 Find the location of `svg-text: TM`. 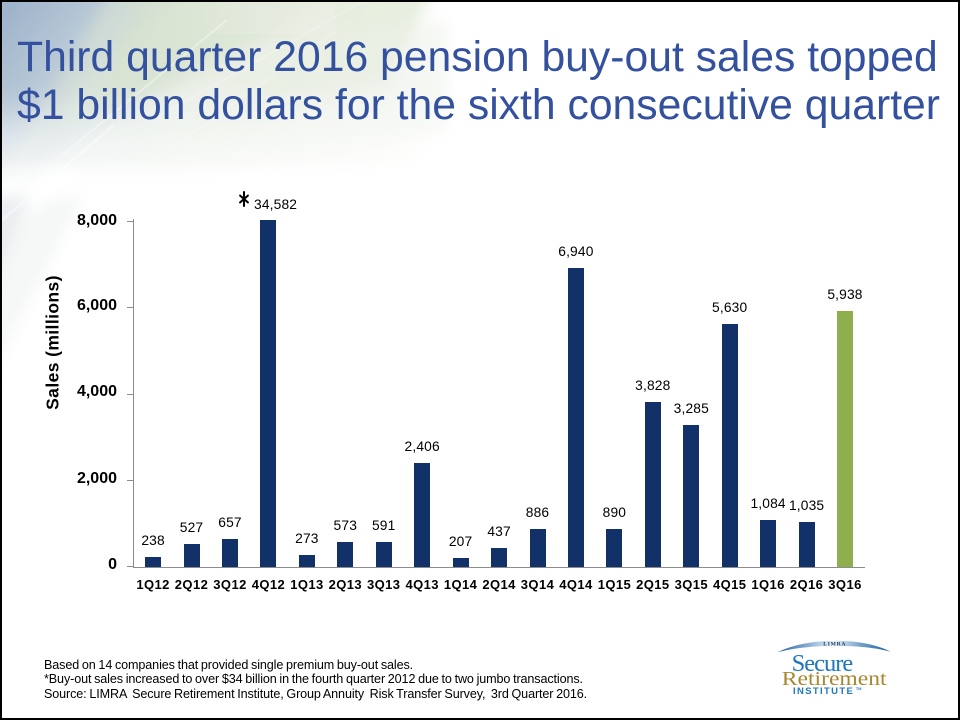

svg-text: TM is located at coordinates (858, 689).